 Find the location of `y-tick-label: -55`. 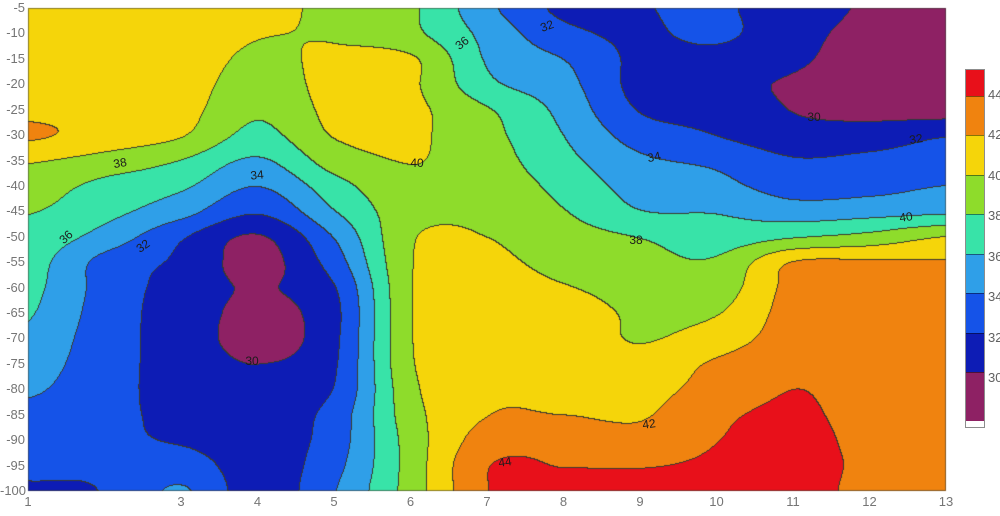

y-tick-label: -55 is located at coordinates (15, 262).